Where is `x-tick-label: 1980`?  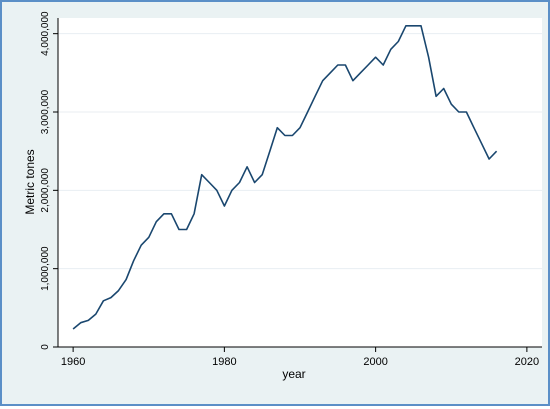
x-tick-label: 1980 is located at coordinates (224, 362).